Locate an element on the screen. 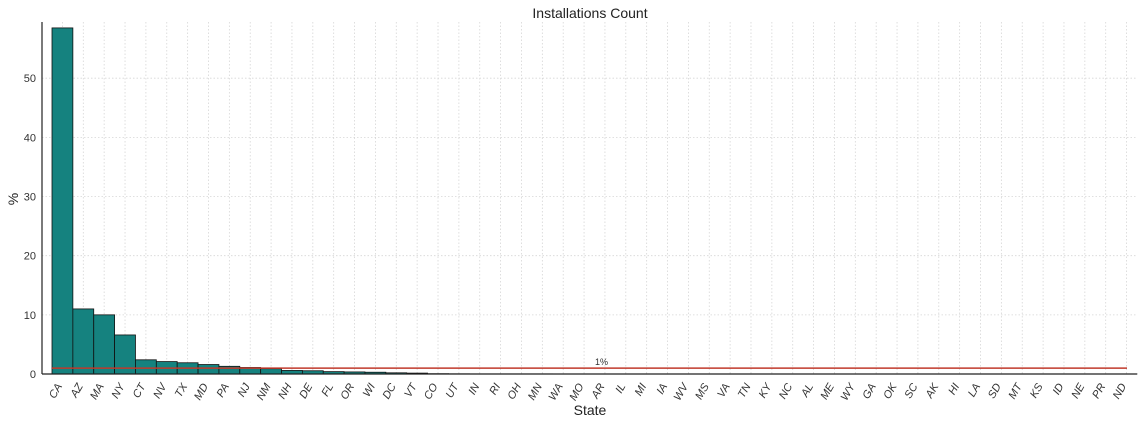 Image resolution: width=1144 pixels, height=424 pixels. y-tick-label: 20 is located at coordinates (30, 257).